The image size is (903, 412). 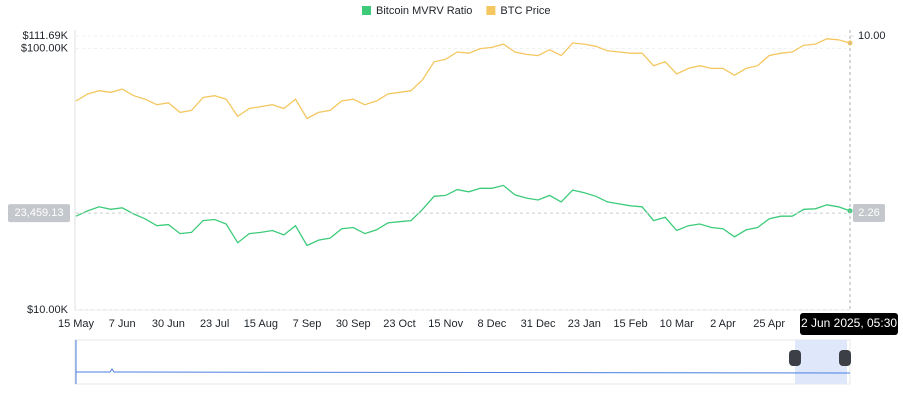 I want to click on legend-label: BTC Price, so click(x=525, y=11).